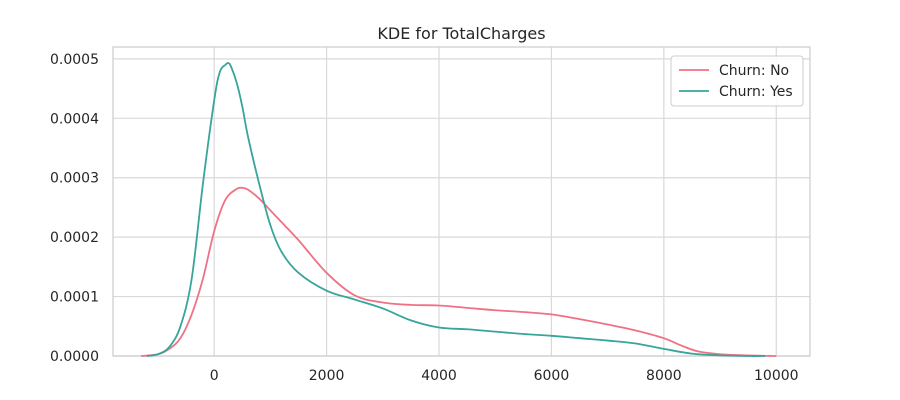  I want to click on legend-label: Churn: No, so click(754, 71).